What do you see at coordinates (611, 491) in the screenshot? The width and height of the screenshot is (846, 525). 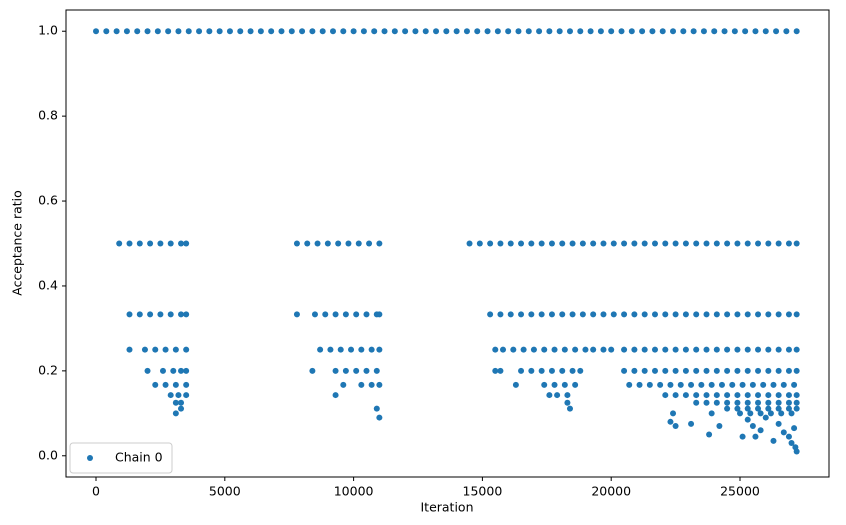 I see `x-tick-label: 20000` at bounding box center [611, 491].